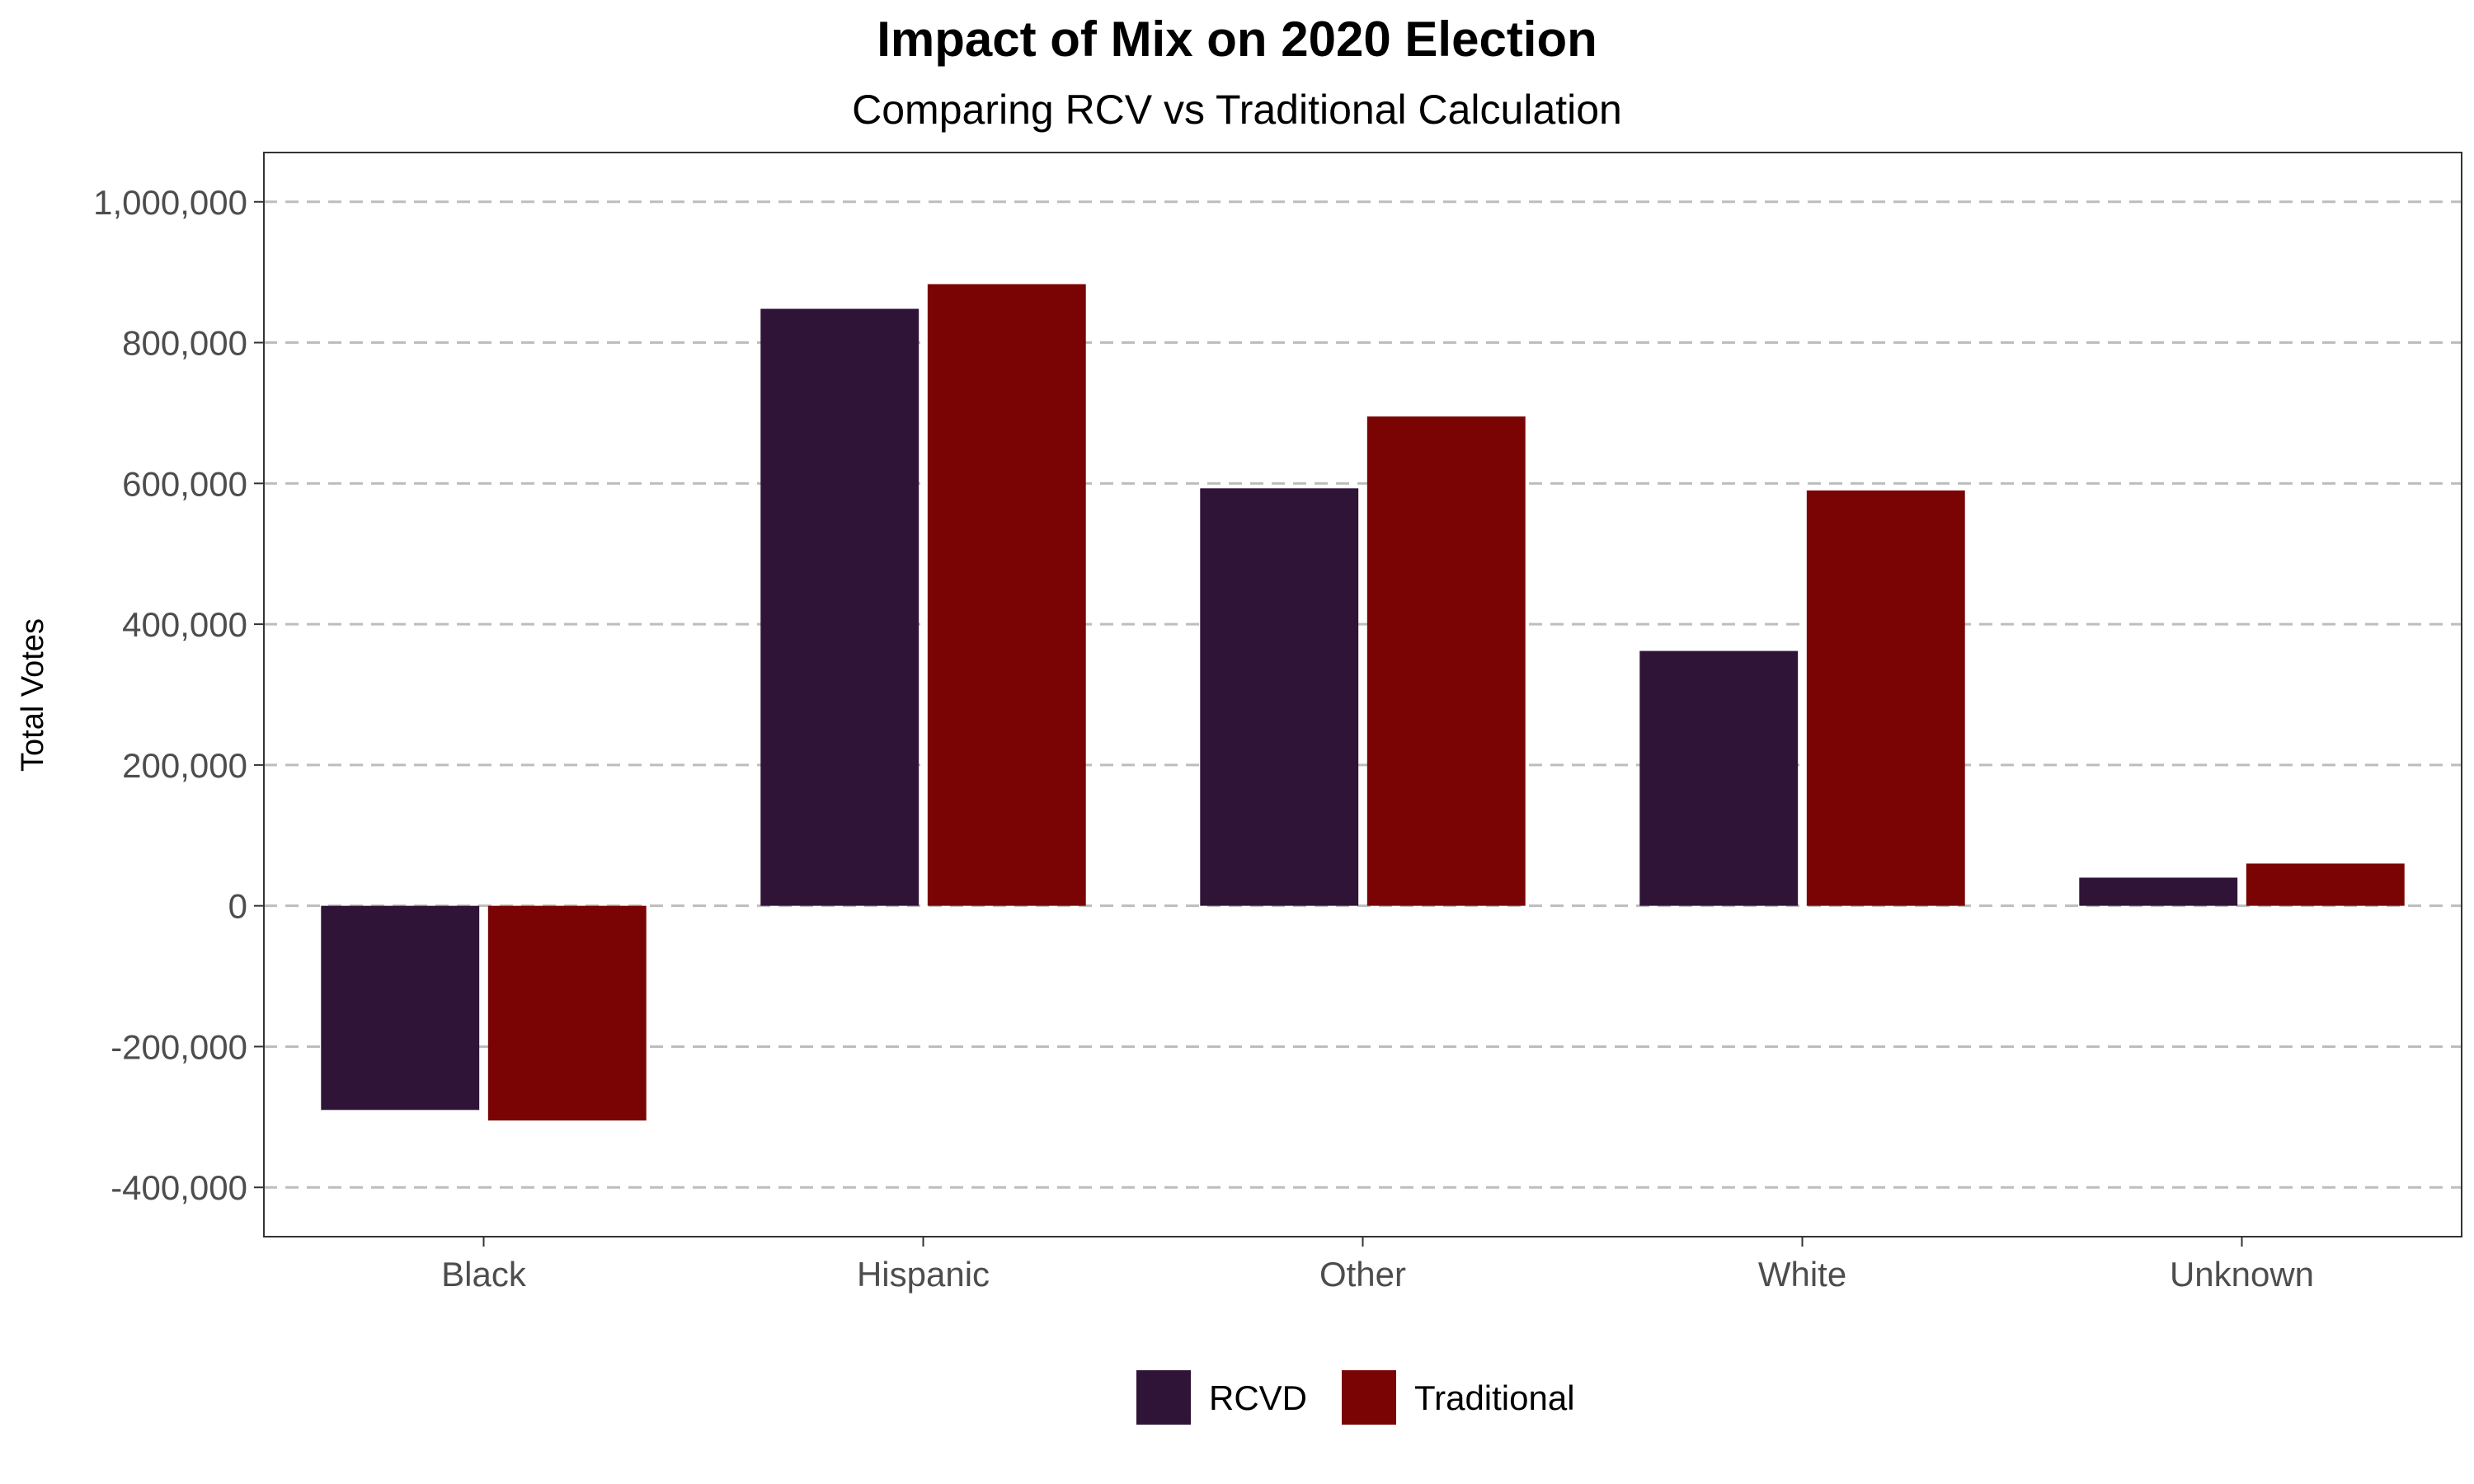 This screenshot has width=2474, height=1484. What do you see at coordinates (184, 624) in the screenshot?
I see `y-tick-label: 400,000` at bounding box center [184, 624].